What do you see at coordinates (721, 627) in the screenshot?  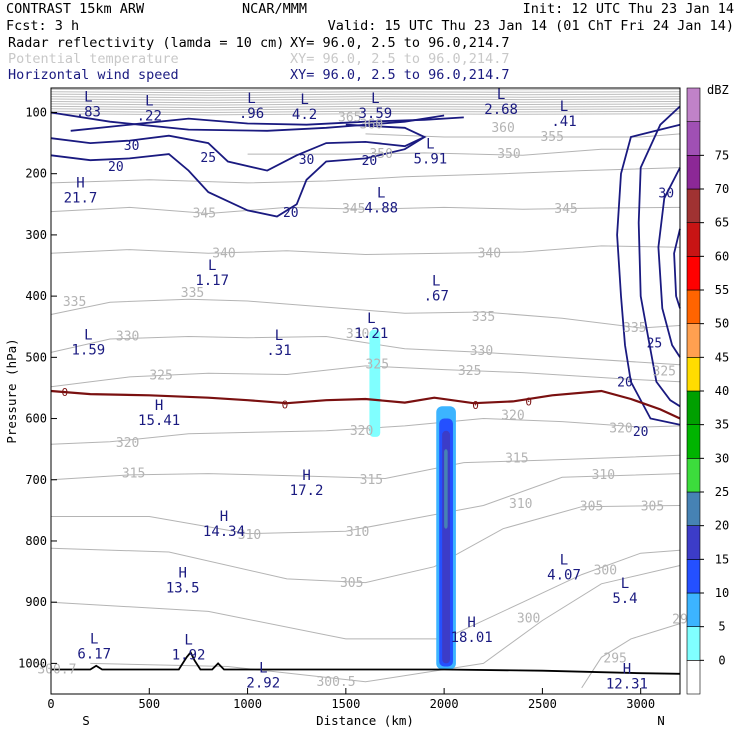 I see `colorbar-label-2: 5` at bounding box center [721, 627].